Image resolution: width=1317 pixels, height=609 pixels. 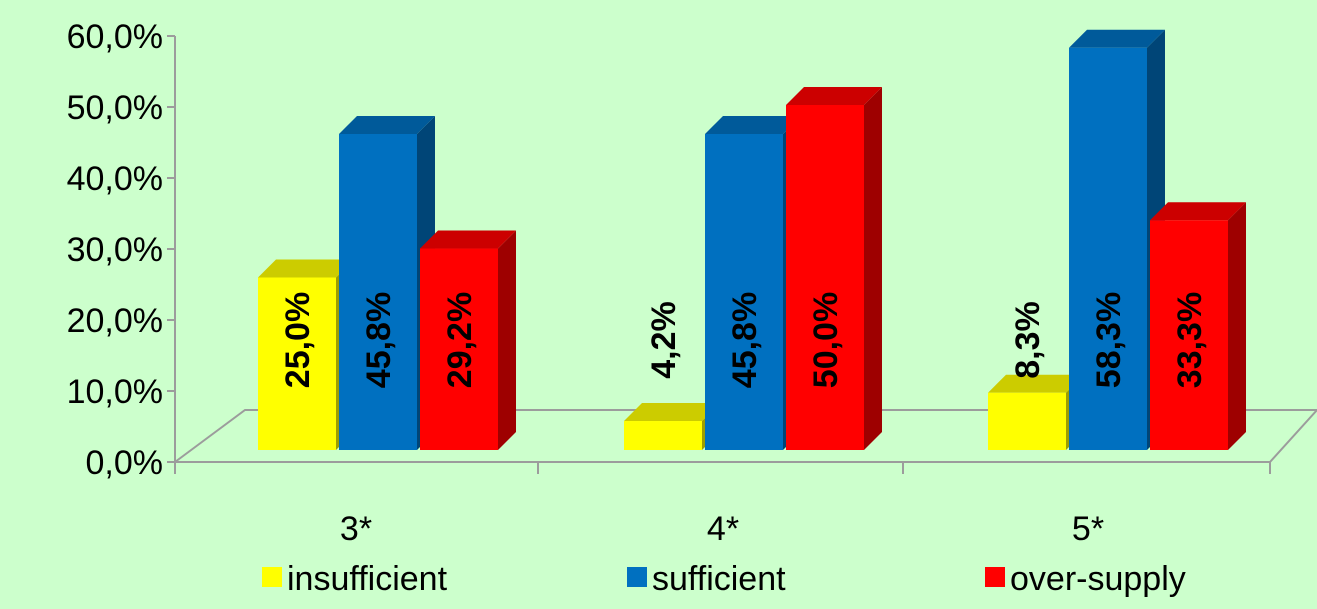 I want to click on legend-item-sufficient: sufficient, so click(x=706, y=579).